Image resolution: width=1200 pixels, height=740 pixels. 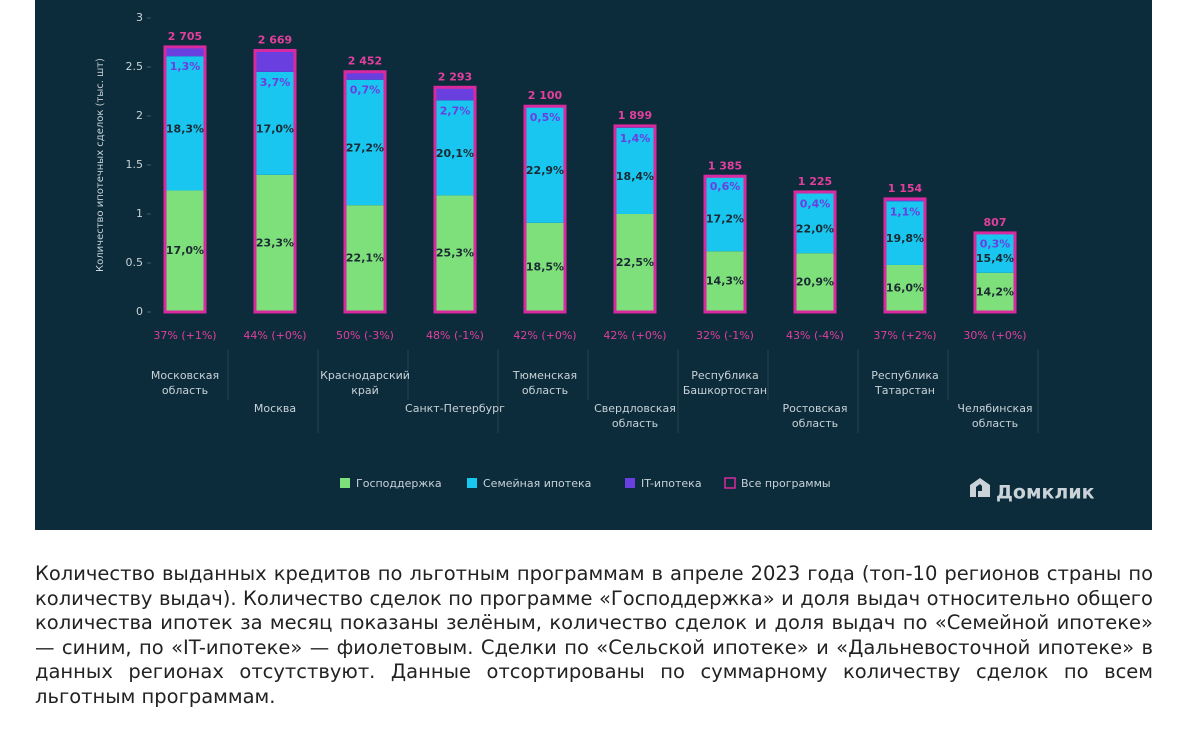 I want to click on share-all-label: 48% (-1%), so click(x=455, y=335).